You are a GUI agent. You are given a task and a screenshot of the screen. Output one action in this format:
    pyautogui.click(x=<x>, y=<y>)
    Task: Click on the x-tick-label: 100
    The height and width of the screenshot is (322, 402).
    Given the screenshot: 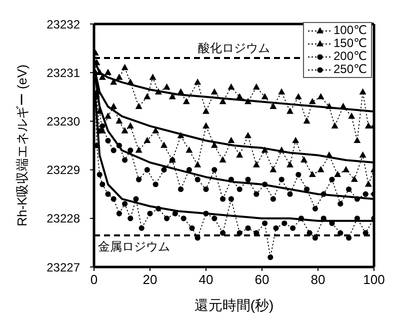 What is the action you would take?
    pyautogui.click(x=374, y=280)
    